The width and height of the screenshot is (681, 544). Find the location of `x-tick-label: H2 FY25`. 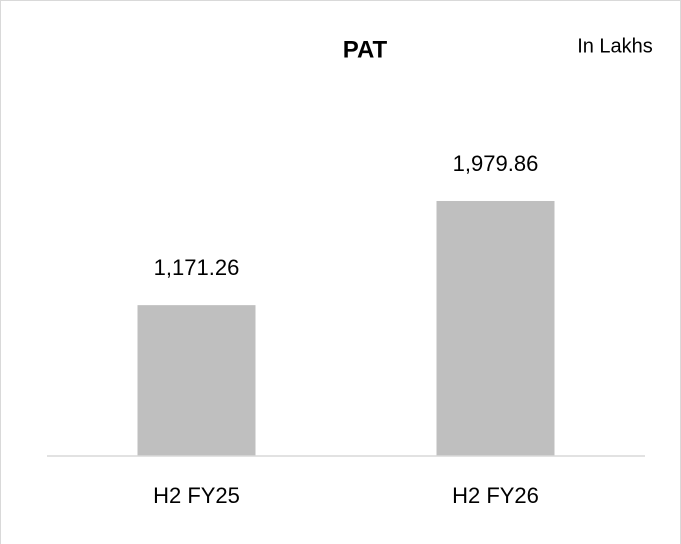

x-tick-label: H2 FY25 is located at coordinates (196, 495).